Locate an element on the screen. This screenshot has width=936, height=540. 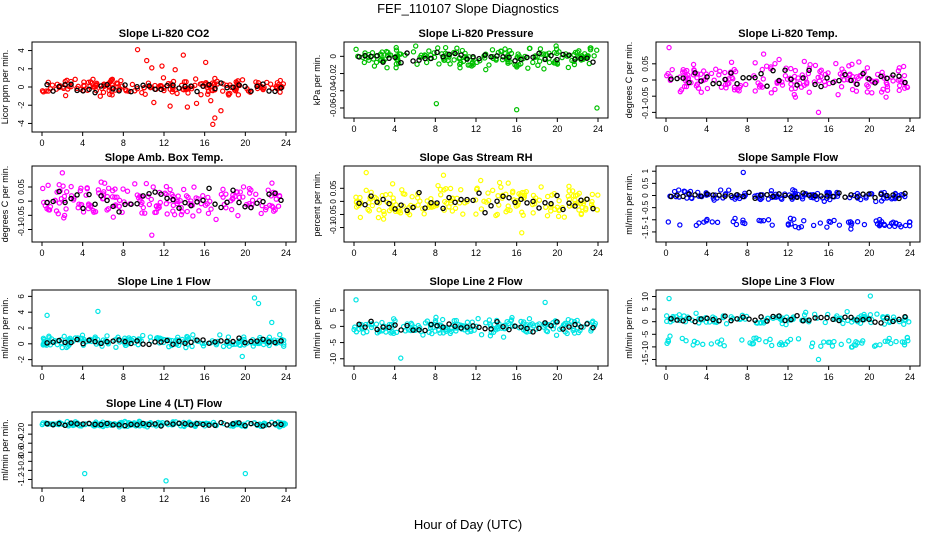
y-tick-label: 0.05 is located at coordinates (21, 187).